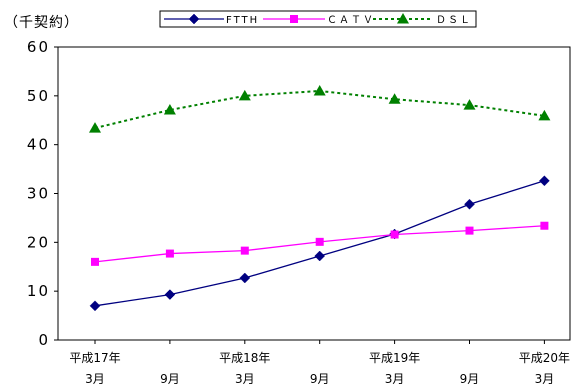  I want to click on x-tick-label-year: 平成17年, so click(94, 358).